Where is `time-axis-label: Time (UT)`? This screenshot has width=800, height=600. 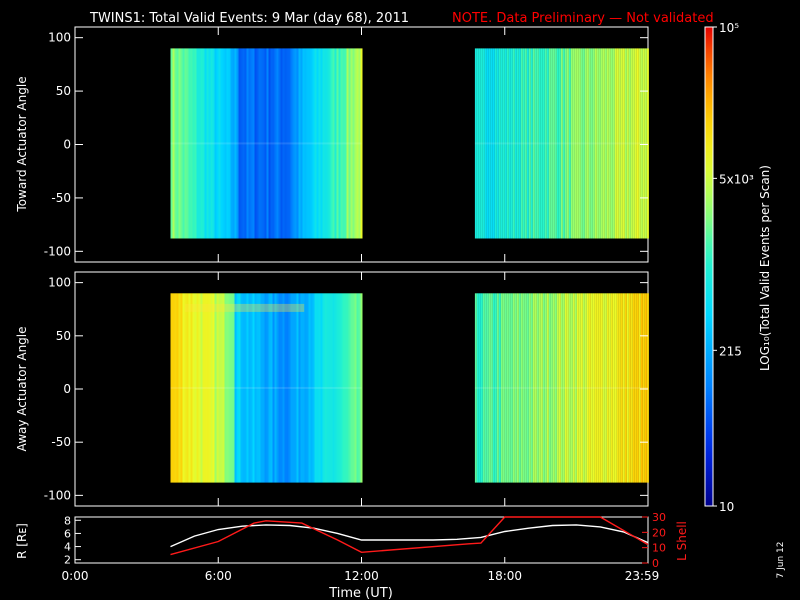 time-axis-label: Time (UT) is located at coordinates (360, 593).